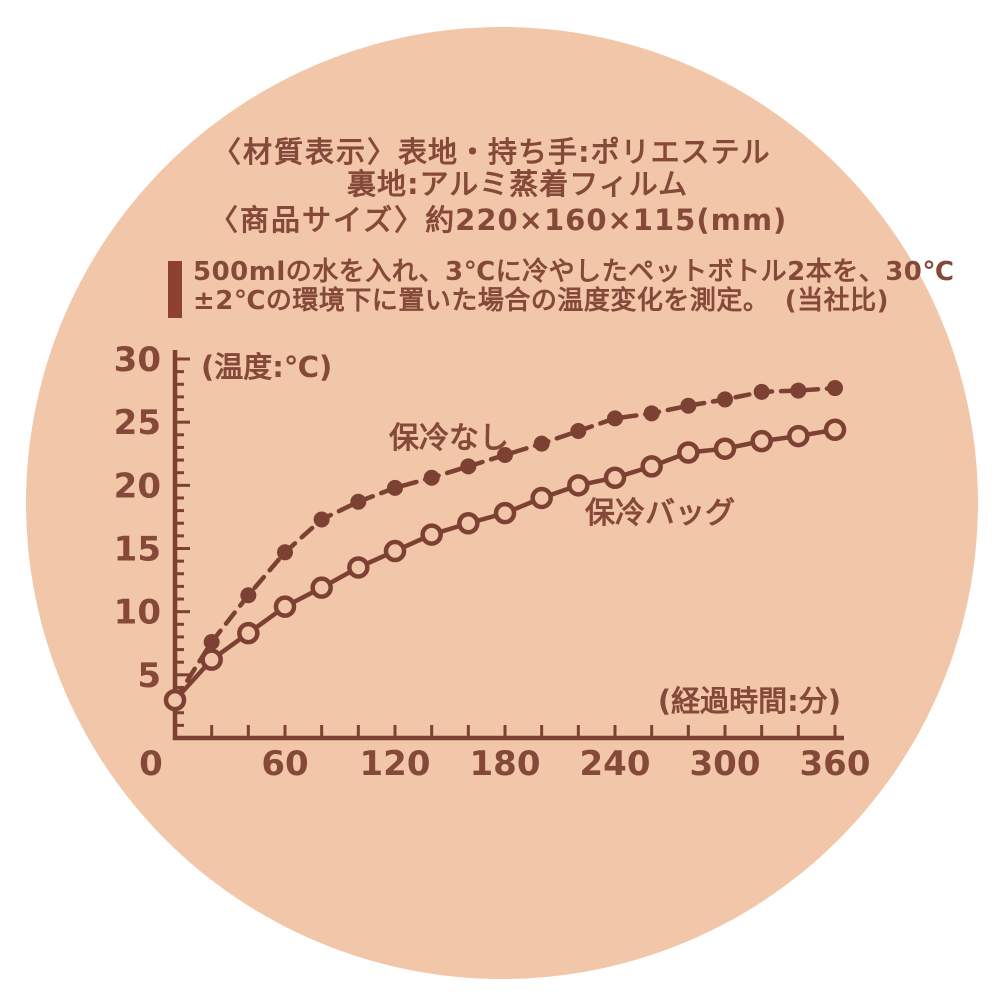  What do you see at coordinates (505, 764) in the screenshot?
I see `x-tick-label: 180` at bounding box center [505, 764].